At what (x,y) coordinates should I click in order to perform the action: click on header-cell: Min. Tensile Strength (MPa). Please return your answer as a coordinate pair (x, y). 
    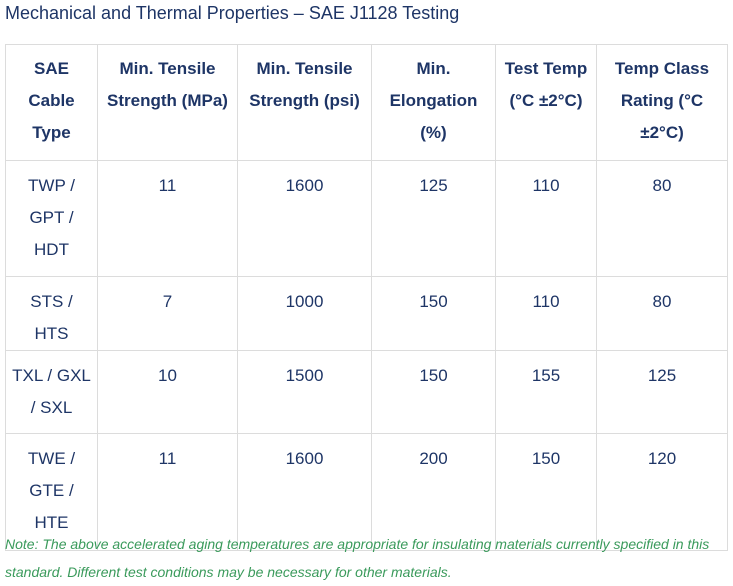
    Looking at the image, I should click on (167, 102).